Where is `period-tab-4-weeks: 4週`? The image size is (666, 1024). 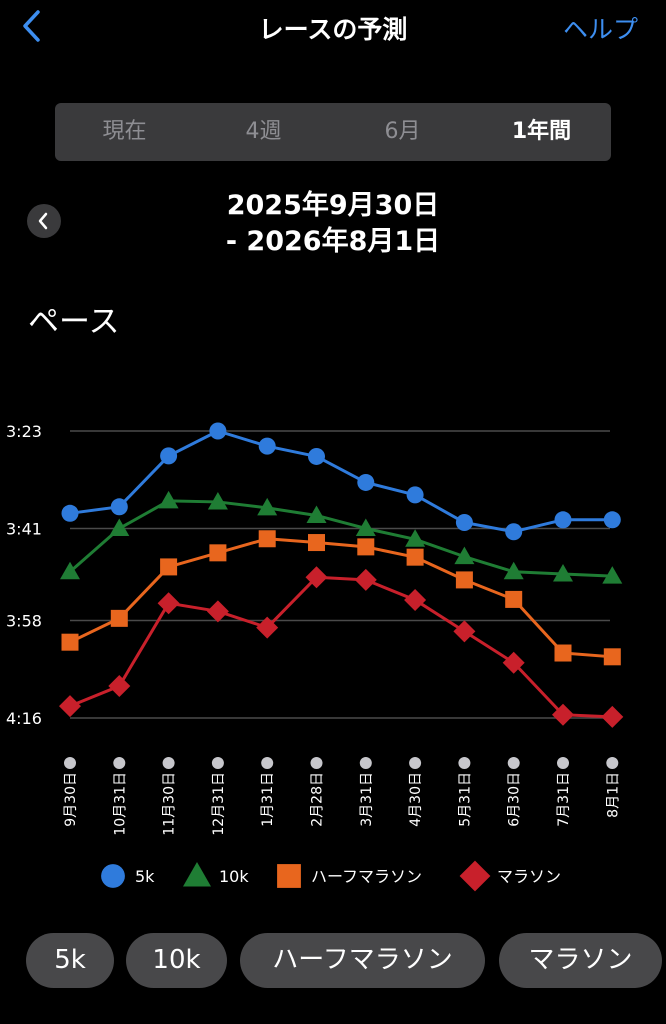 period-tab-4-weeks: 4週 is located at coordinates (263, 131).